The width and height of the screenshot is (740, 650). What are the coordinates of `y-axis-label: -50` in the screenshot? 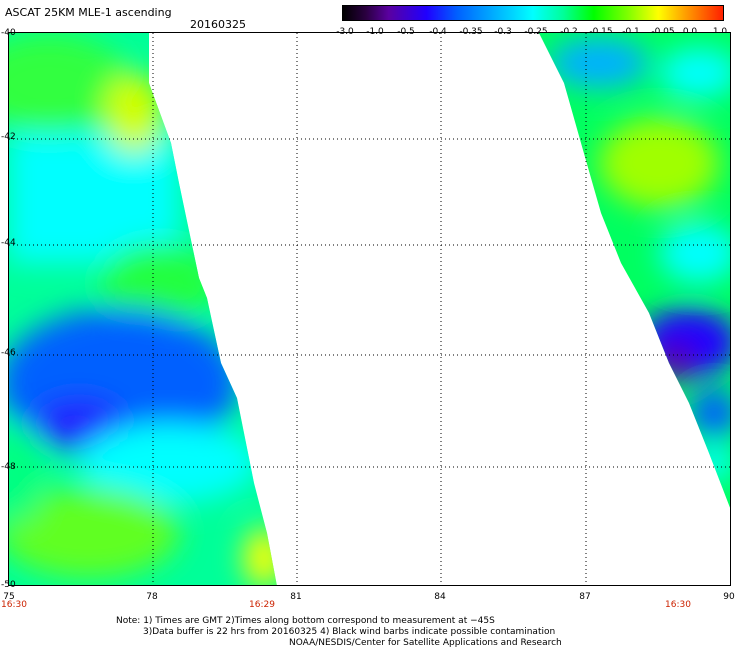 It's located at (8, 585).